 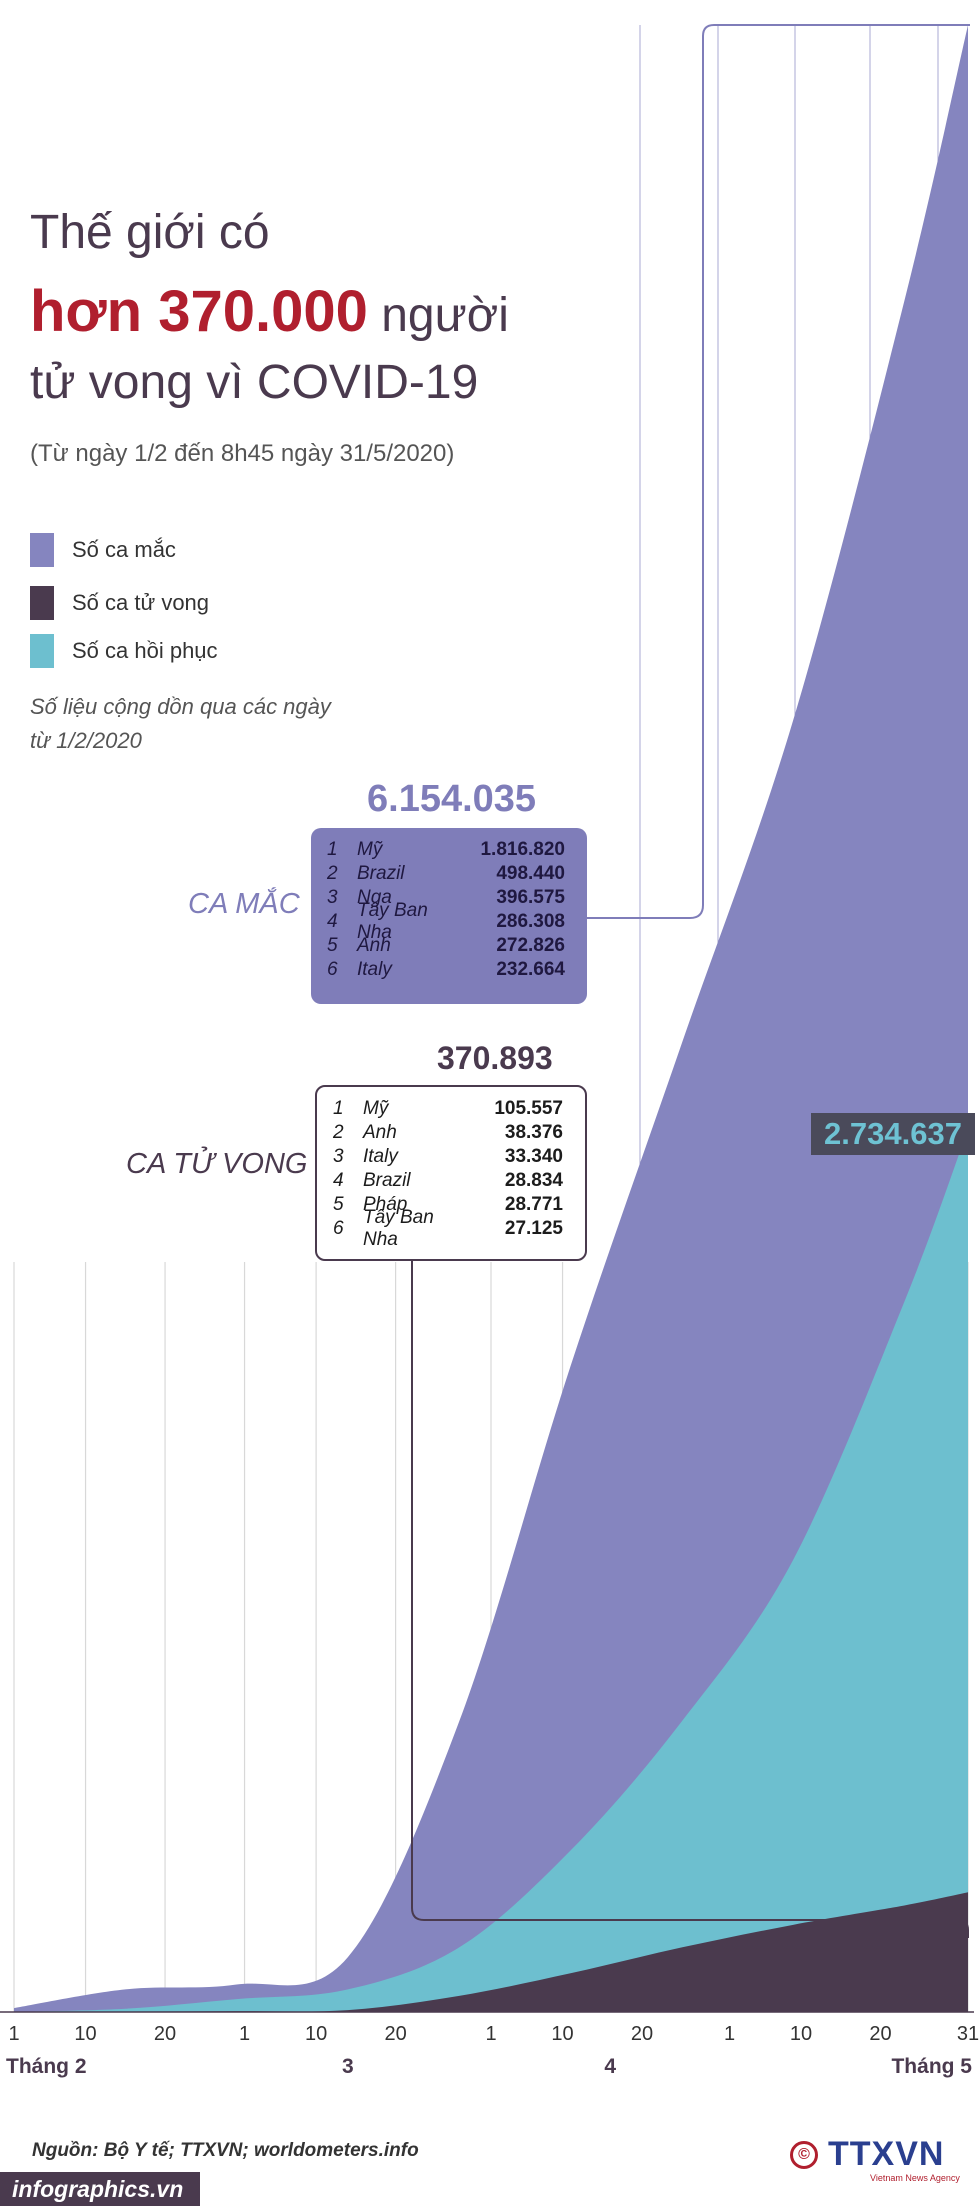 What do you see at coordinates (42, 651) in the screenshot?
I see `legend-swatch-recovered` at bounding box center [42, 651].